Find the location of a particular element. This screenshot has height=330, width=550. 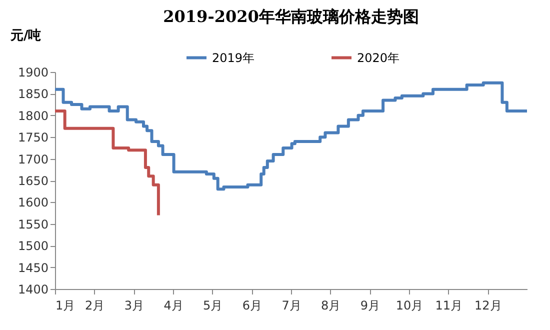

x-tick-label: 10月 is located at coordinates (410, 305).